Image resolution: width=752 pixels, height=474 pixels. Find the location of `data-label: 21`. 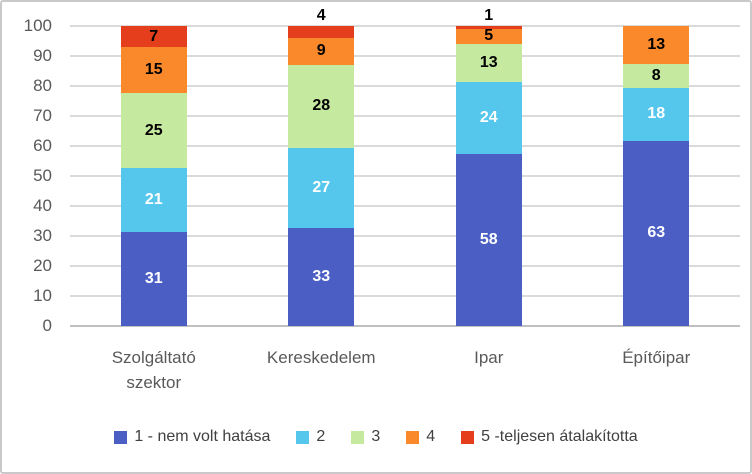

data-label: 21 is located at coordinates (153, 200).